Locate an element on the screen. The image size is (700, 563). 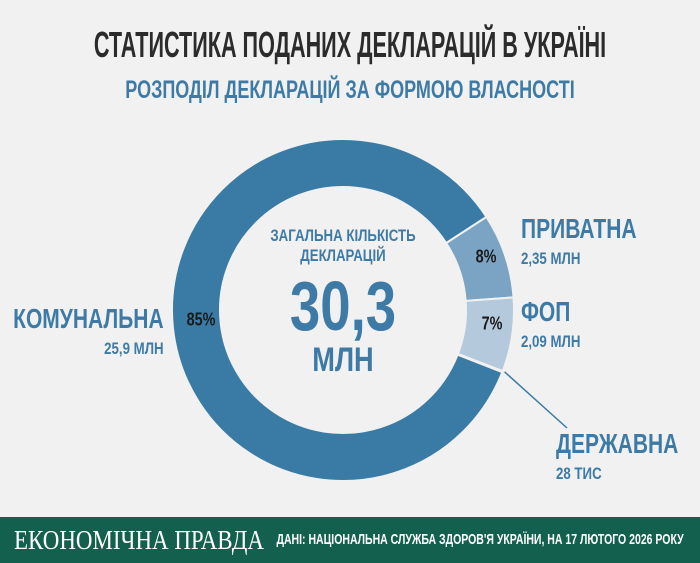
legend-amount: 25,9 МЛН is located at coordinates (134, 348).